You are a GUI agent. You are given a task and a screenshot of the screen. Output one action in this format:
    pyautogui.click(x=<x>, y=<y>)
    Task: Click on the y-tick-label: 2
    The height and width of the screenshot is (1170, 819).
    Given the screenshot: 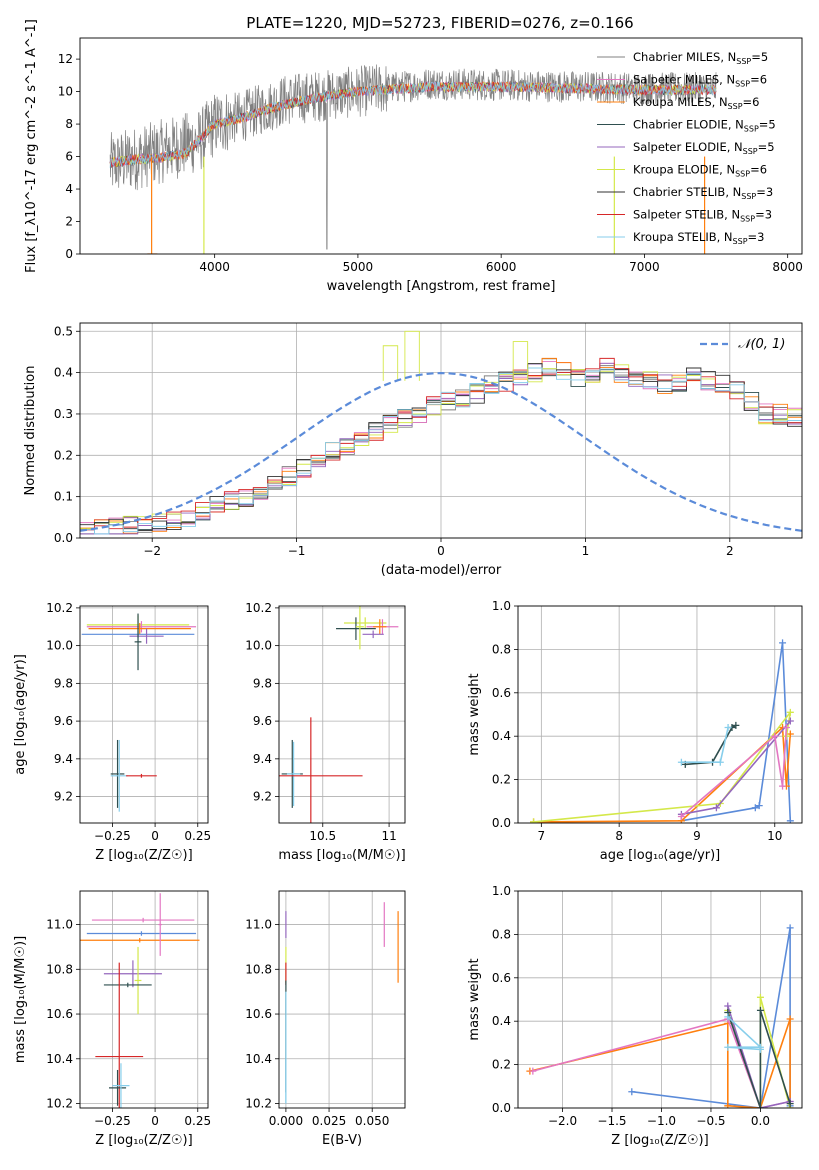 What is the action you would take?
    pyautogui.click(x=69, y=222)
    